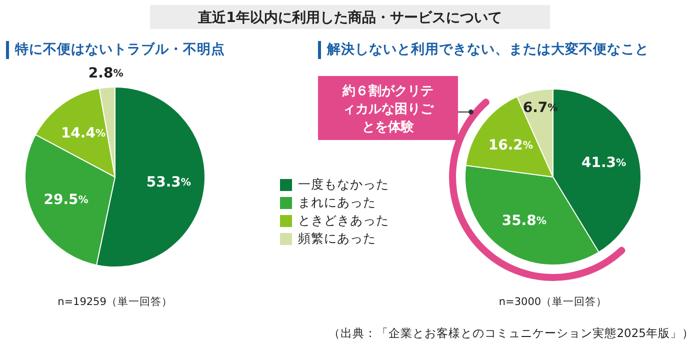  I want to click on text: n=3000（単一回答）, so click(553, 302).